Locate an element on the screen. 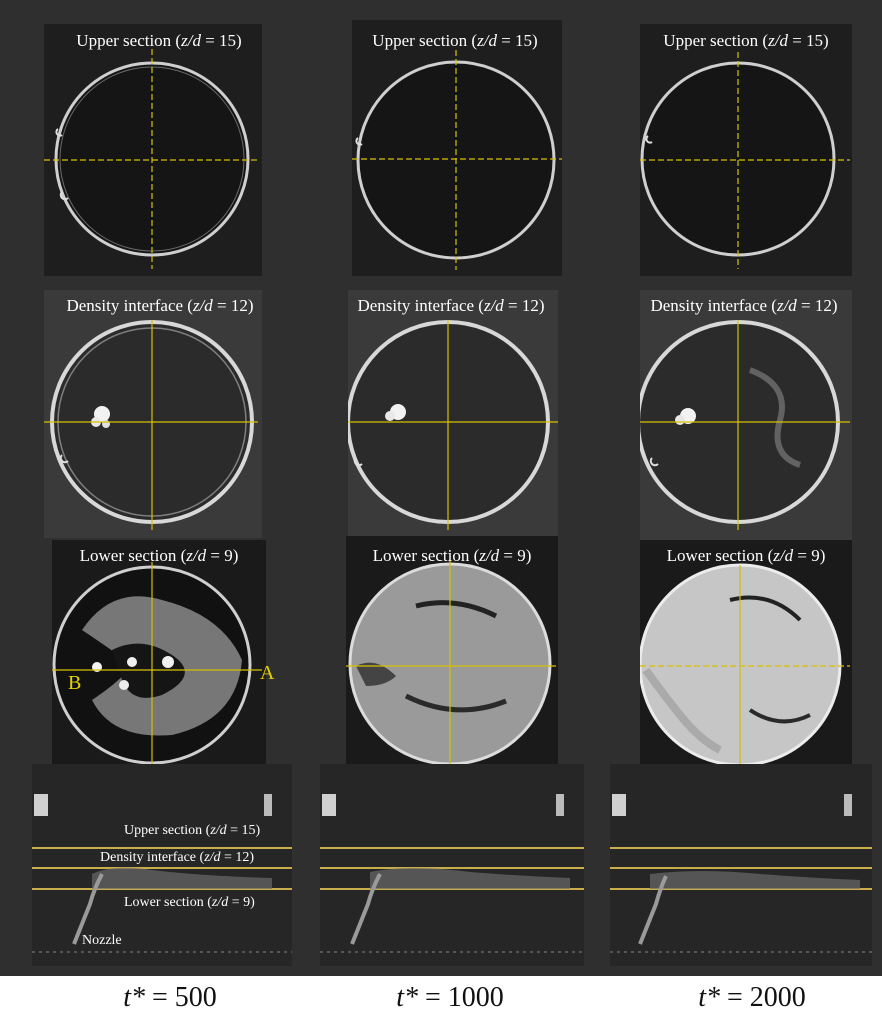  caption-upper-t2000: Upper section (z/d = 15) is located at coordinates (746, 40).